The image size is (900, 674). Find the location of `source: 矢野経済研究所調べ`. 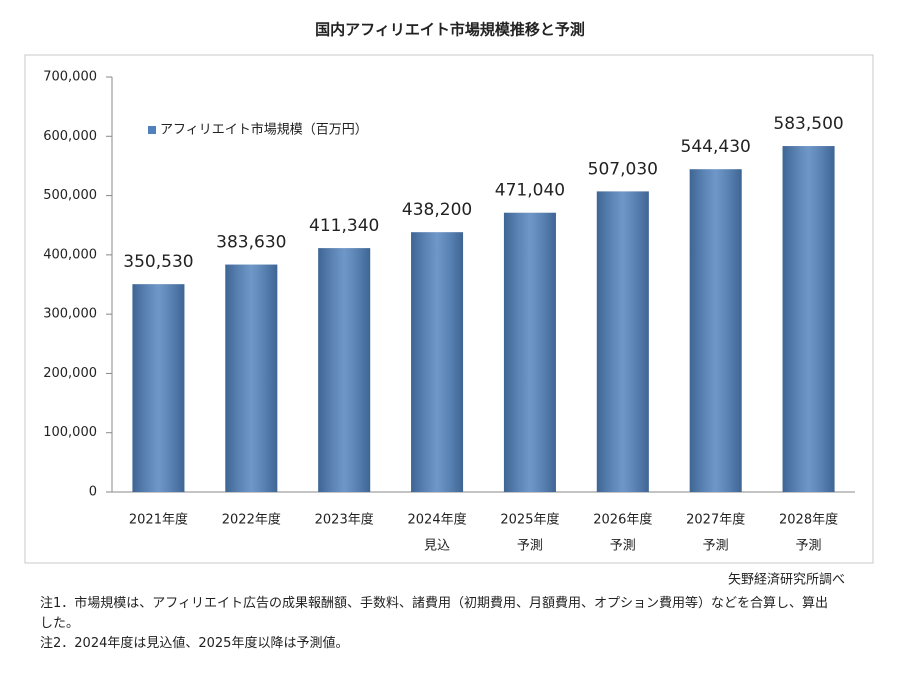

source: 矢野経済研究所調べ is located at coordinates (786, 580).